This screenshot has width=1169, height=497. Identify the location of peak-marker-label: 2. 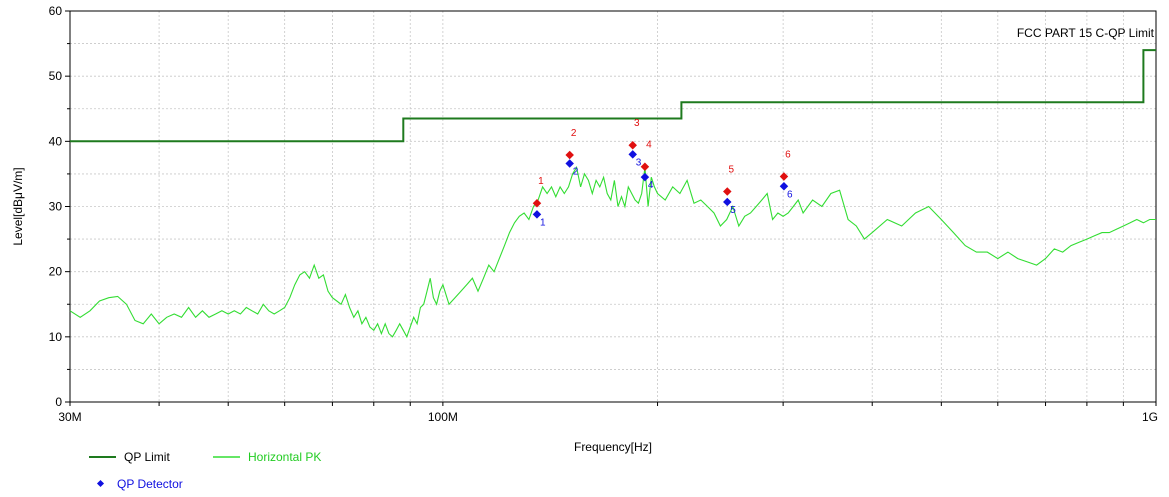
(574, 133).